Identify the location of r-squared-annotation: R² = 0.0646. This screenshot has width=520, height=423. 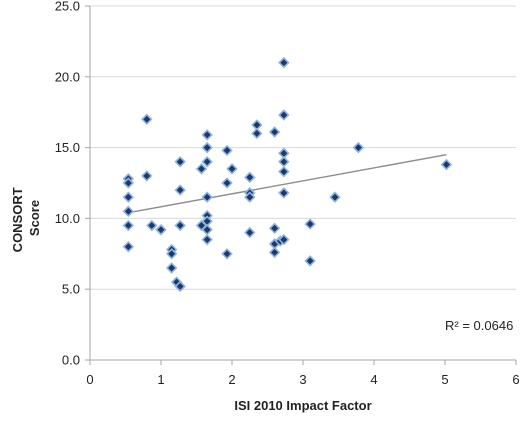
(479, 325).